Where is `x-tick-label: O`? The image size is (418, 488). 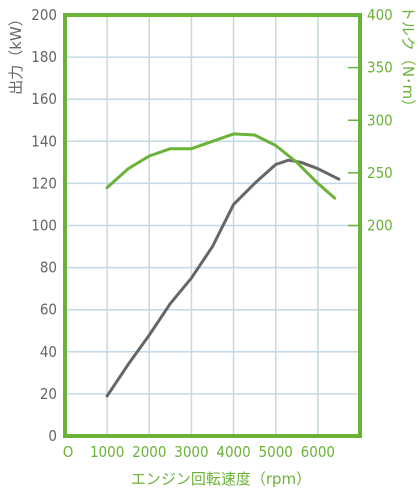 x-tick-label: O is located at coordinates (68, 452).